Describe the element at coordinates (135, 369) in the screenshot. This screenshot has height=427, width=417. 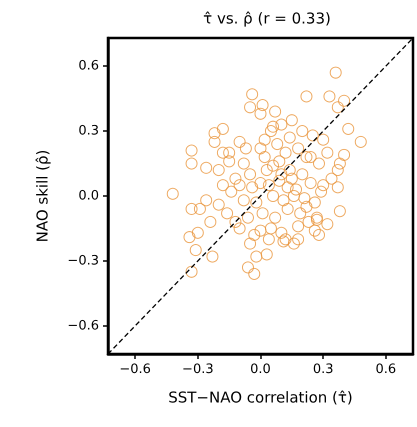
I see `x-tick-label: −0.6` at that location.